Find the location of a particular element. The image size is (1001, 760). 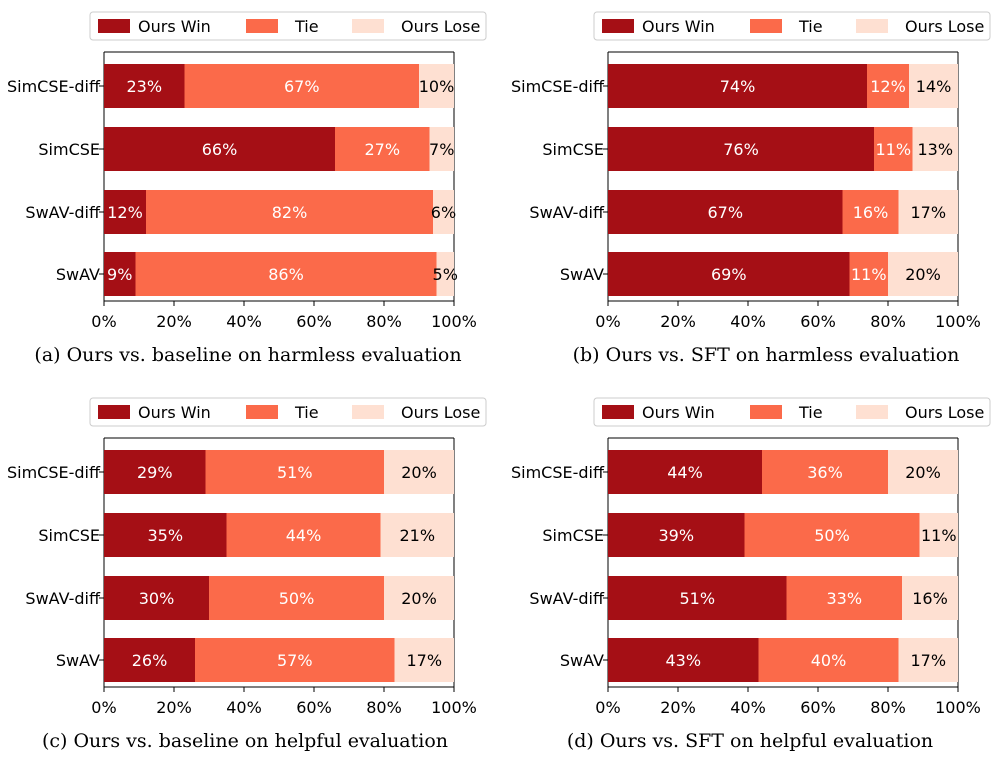

bar-value-label: 51% is located at coordinates (295, 472).